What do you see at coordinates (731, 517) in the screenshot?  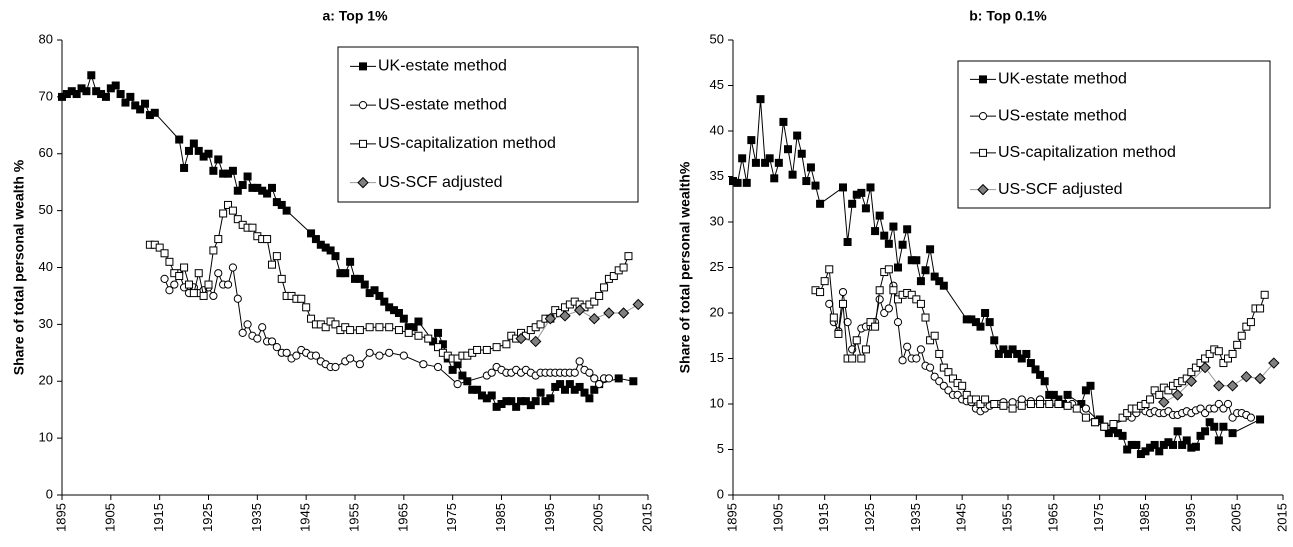 I see `x-tick-label: 1895` at bounding box center [731, 517].